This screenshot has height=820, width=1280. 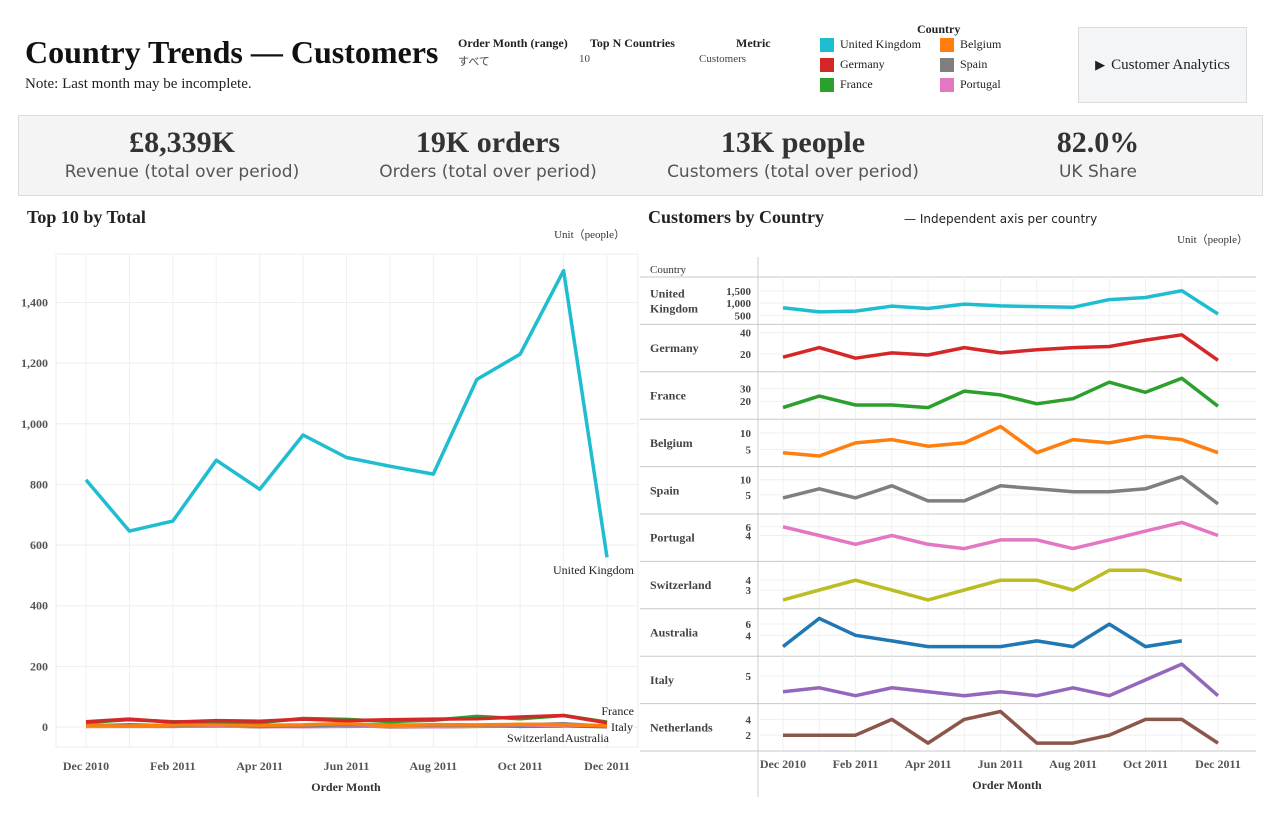 I want to click on y-tick-label: 1,500, so click(x=738, y=292).